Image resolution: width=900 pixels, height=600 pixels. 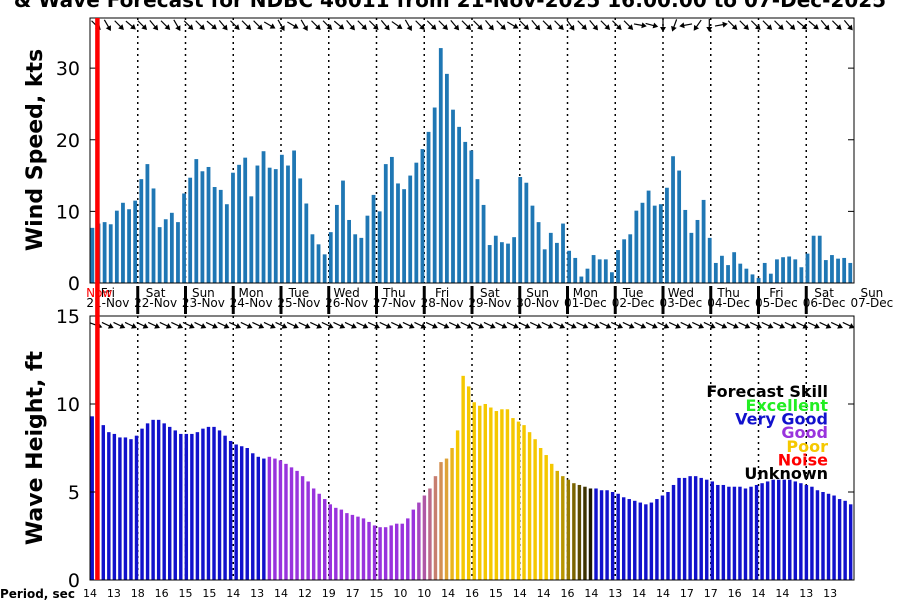 What do you see at coordinates (633, 303) in the screenshot?
I see `date-label: 02-Dec` at bounding box center [633, 303].